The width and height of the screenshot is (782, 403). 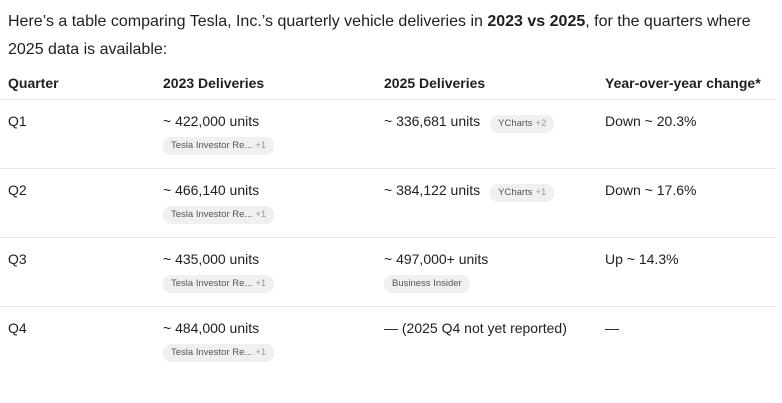 I want to click on table-cell: ~ 422,000 units Tesla Investor Re... +1, so click(x=219, y=134).